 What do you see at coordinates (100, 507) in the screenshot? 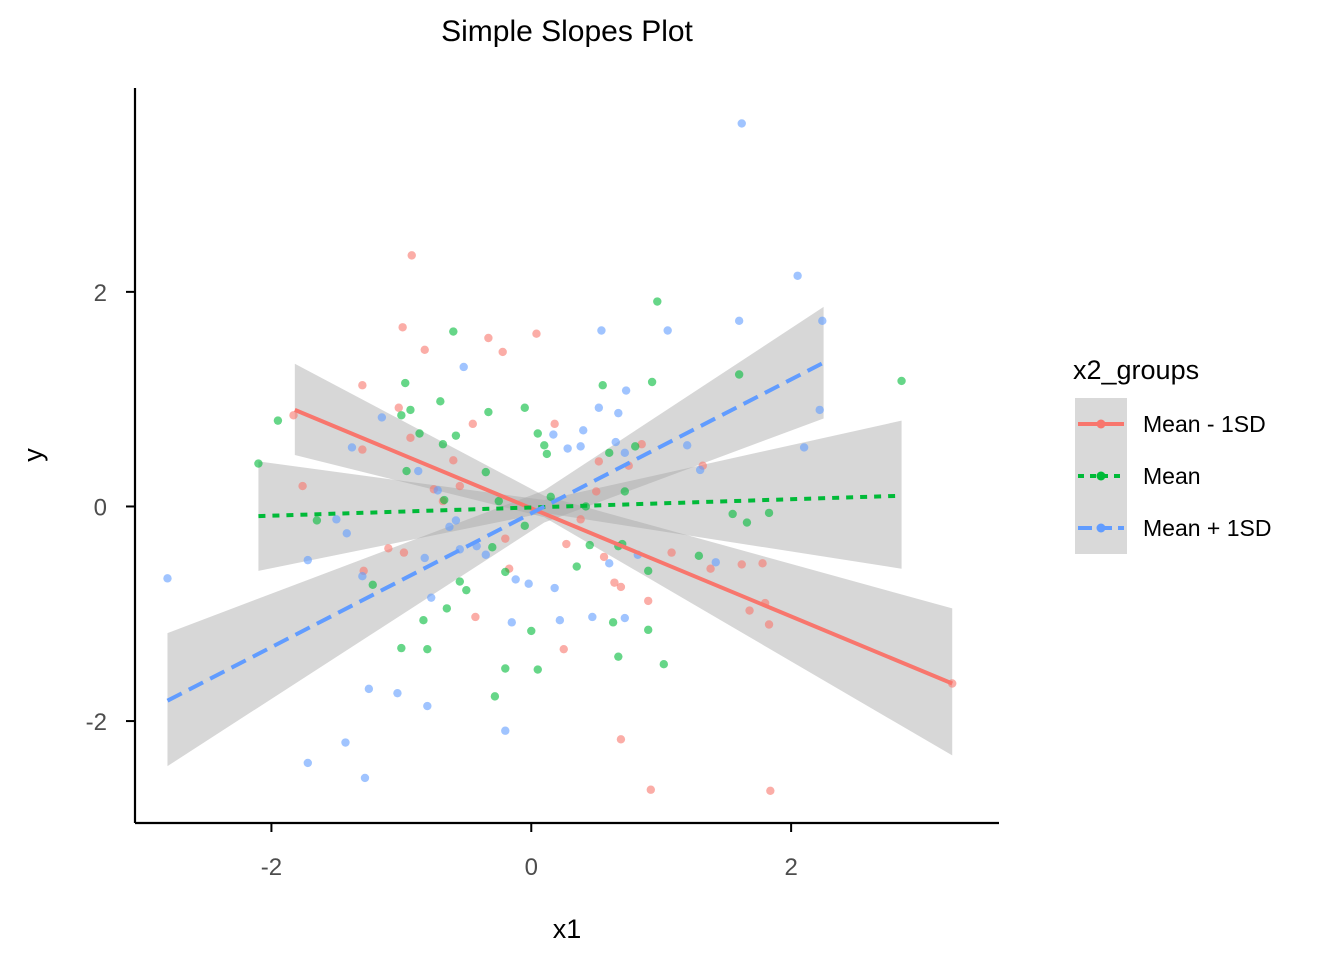
I see `y-tick-label: 0` at bounding box center [100, 507].